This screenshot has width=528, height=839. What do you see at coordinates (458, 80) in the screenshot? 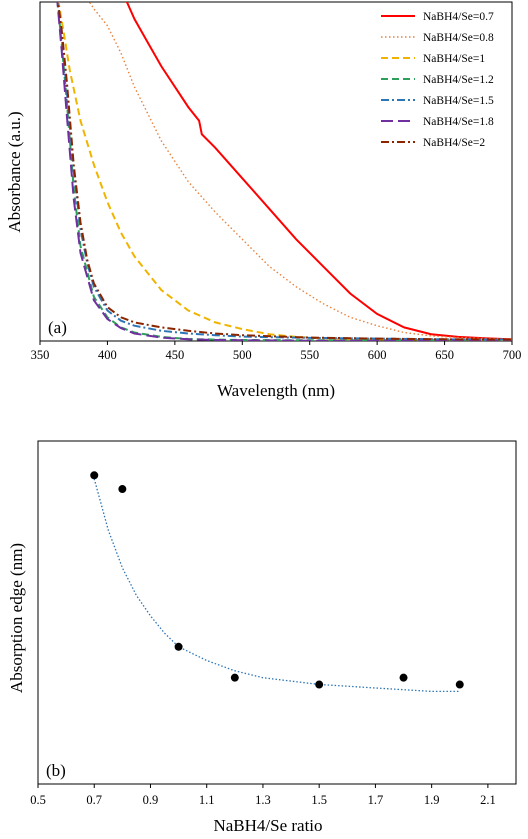
I see `legend-entry-label: NaBH4/Se=1.2` at bounding box center [458, 80].